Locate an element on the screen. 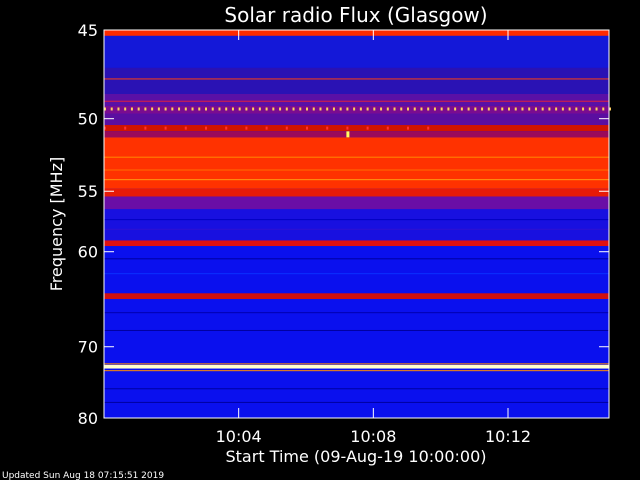  y-tick-label-1: 50 is located at coordinates (88, 119).